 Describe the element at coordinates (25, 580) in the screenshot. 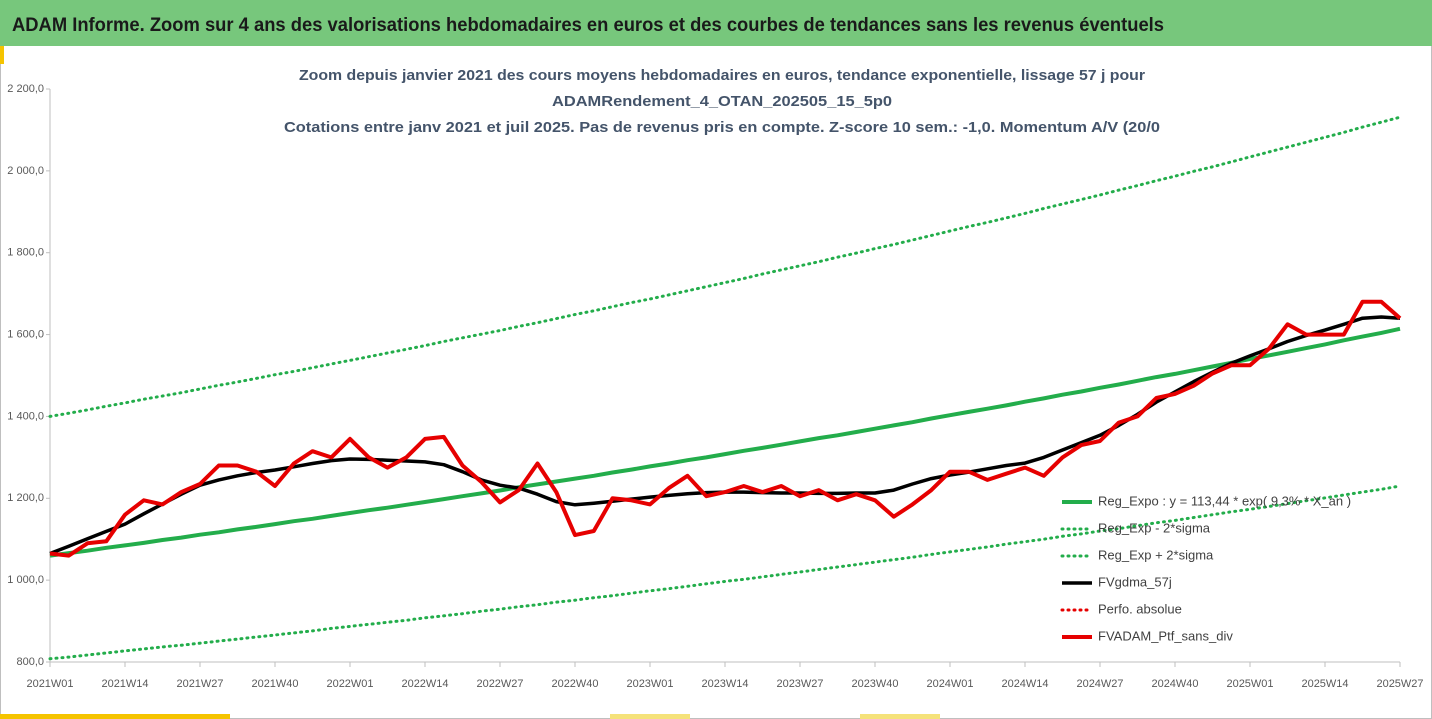

I see `y-tick-label: 1 000,0` at that location.